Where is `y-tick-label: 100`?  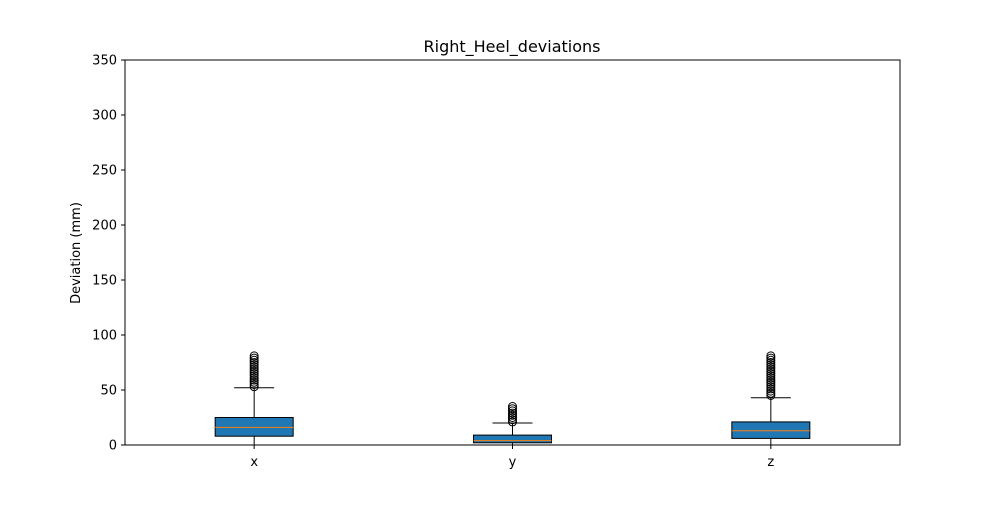
y-tick-label: 100 is located at coordinates (104, 336).